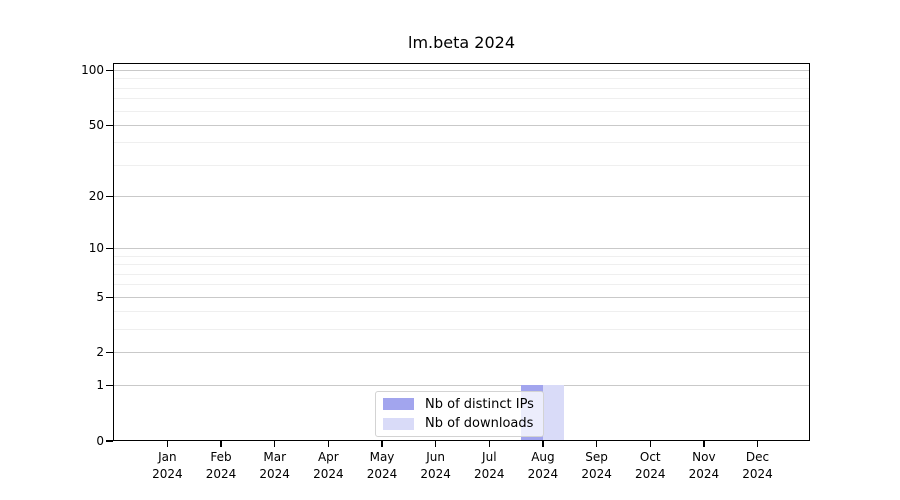 This screenshot has height=500, width=900. I want to click on y-axis-tick-label: 0, so click(100, 440).